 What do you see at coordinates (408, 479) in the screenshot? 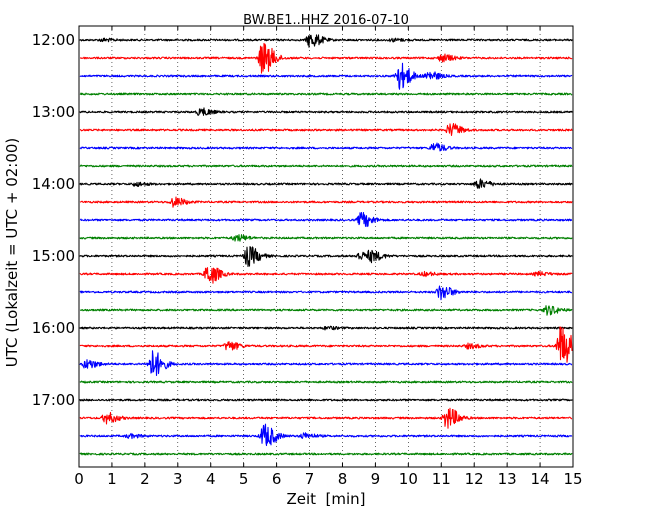
I see `x-tick-label: 10` at bounding box center [408, 479].